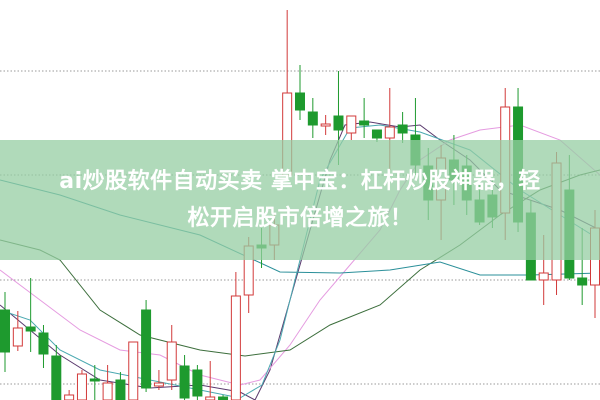  I want to click on banner-title-line2: 松开启股市倍增之旅！, so click(300, 218).